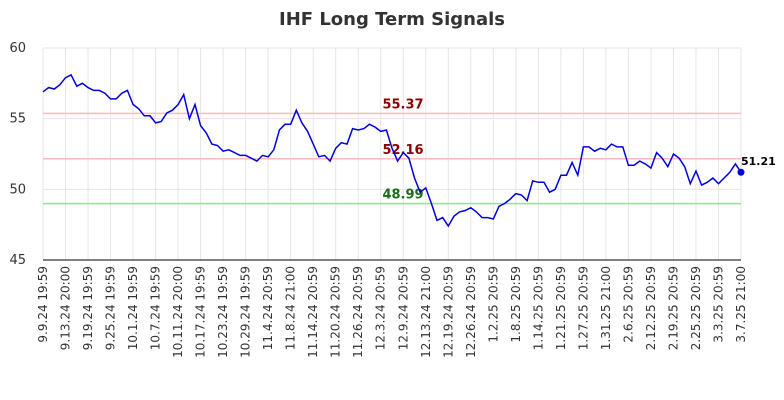 Image resolution: width=784 pixels, height=400 pixels. I want to click on signal-label: 48.99, so click(402, 195).